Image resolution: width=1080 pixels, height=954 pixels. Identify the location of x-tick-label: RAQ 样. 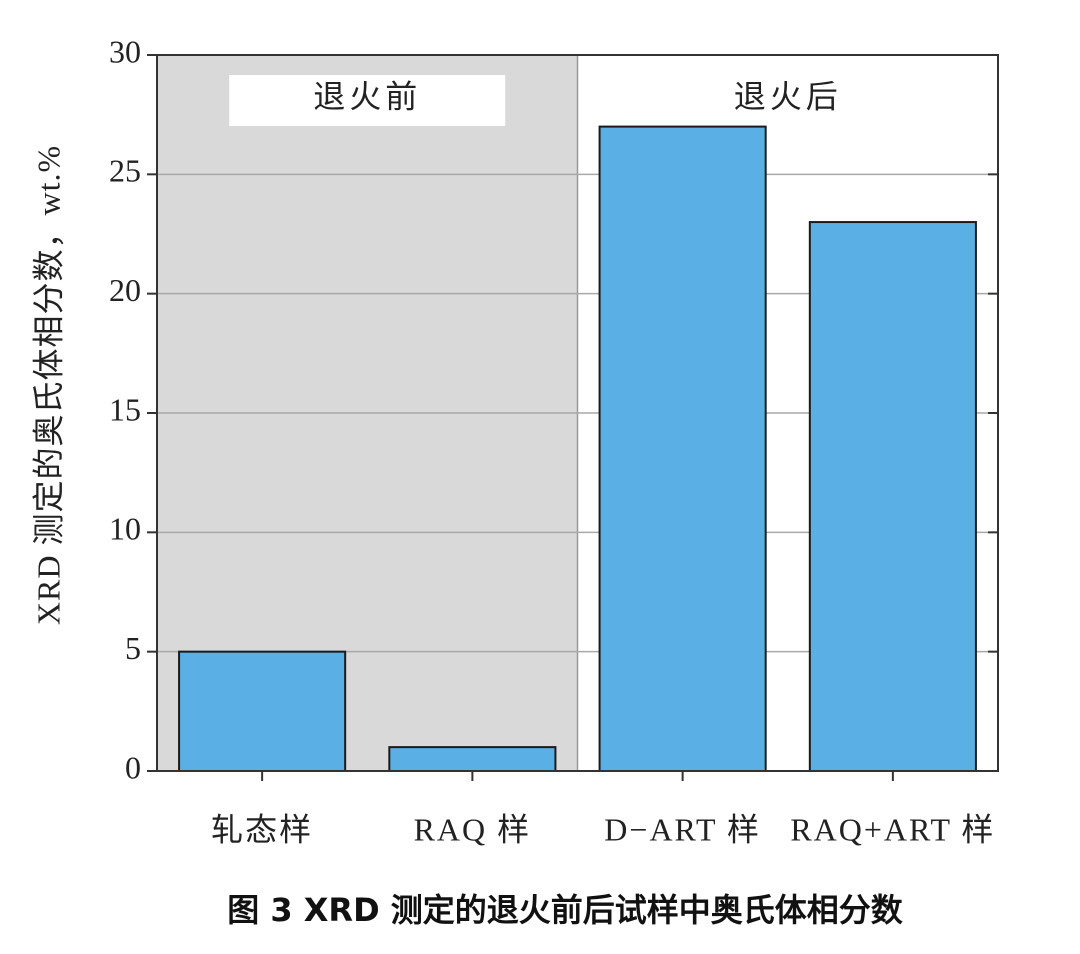
(473, 829).